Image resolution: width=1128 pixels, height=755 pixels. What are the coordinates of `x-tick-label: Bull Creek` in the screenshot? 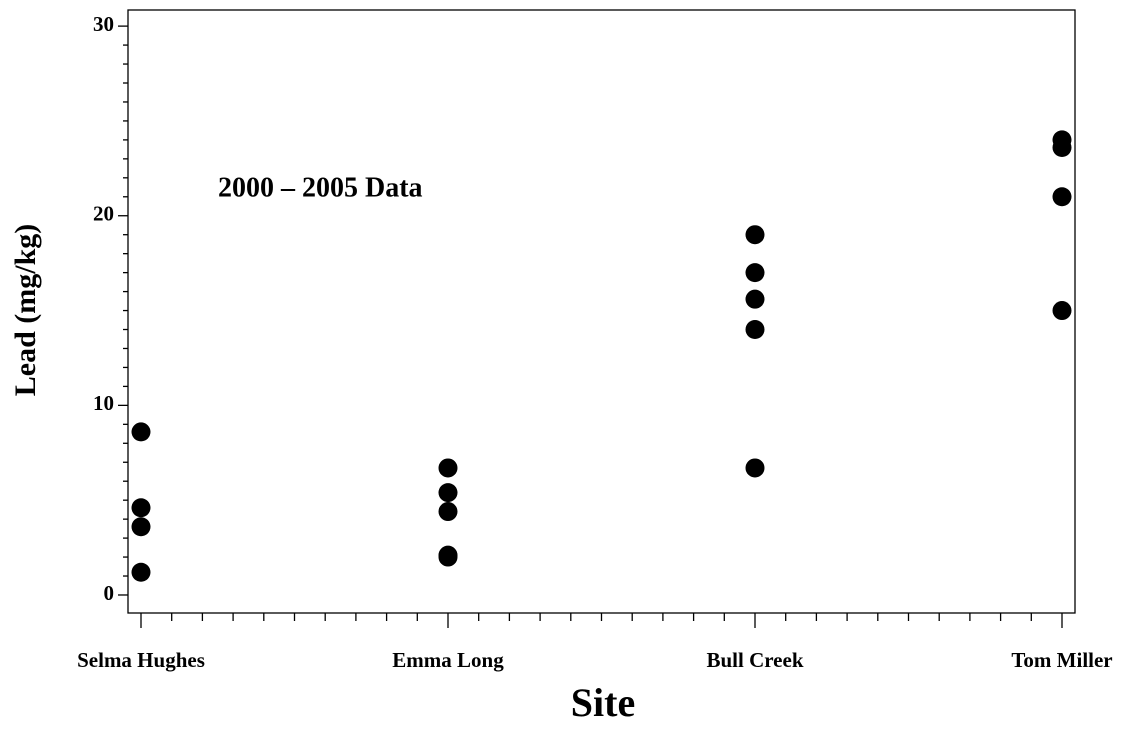 It's located at (754, 660).